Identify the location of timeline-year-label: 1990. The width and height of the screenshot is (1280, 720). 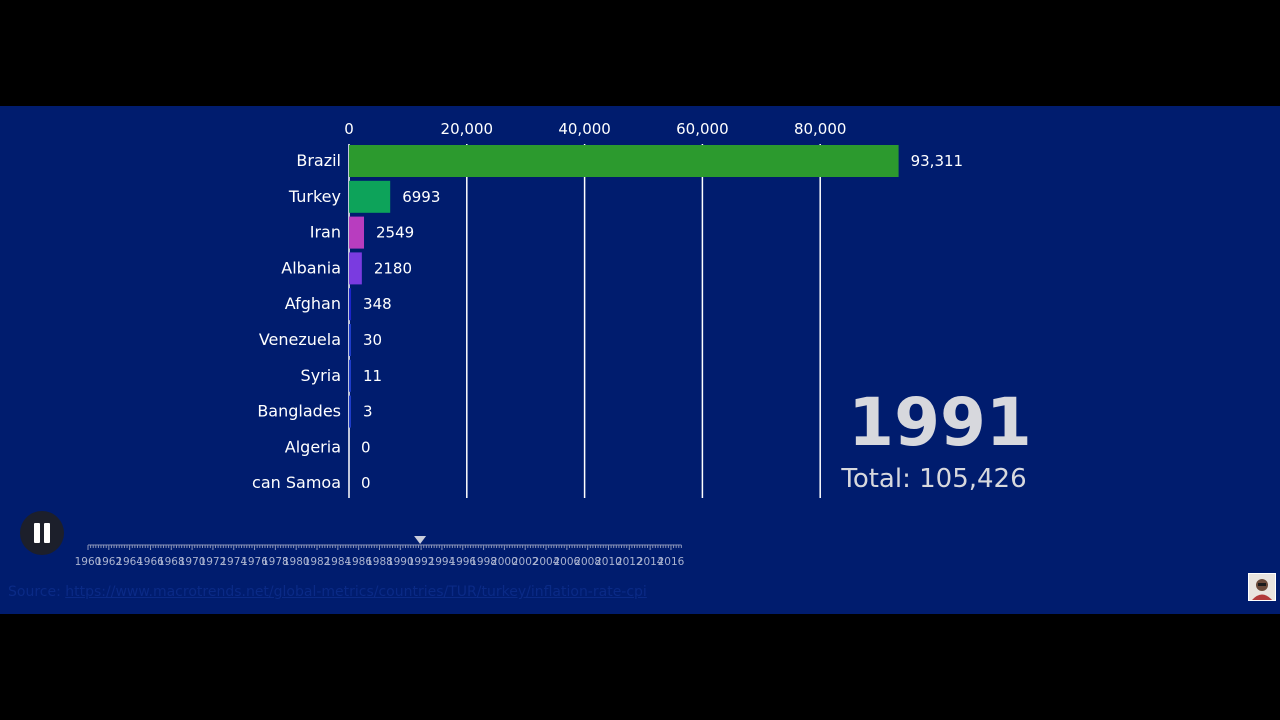
(400, 562).